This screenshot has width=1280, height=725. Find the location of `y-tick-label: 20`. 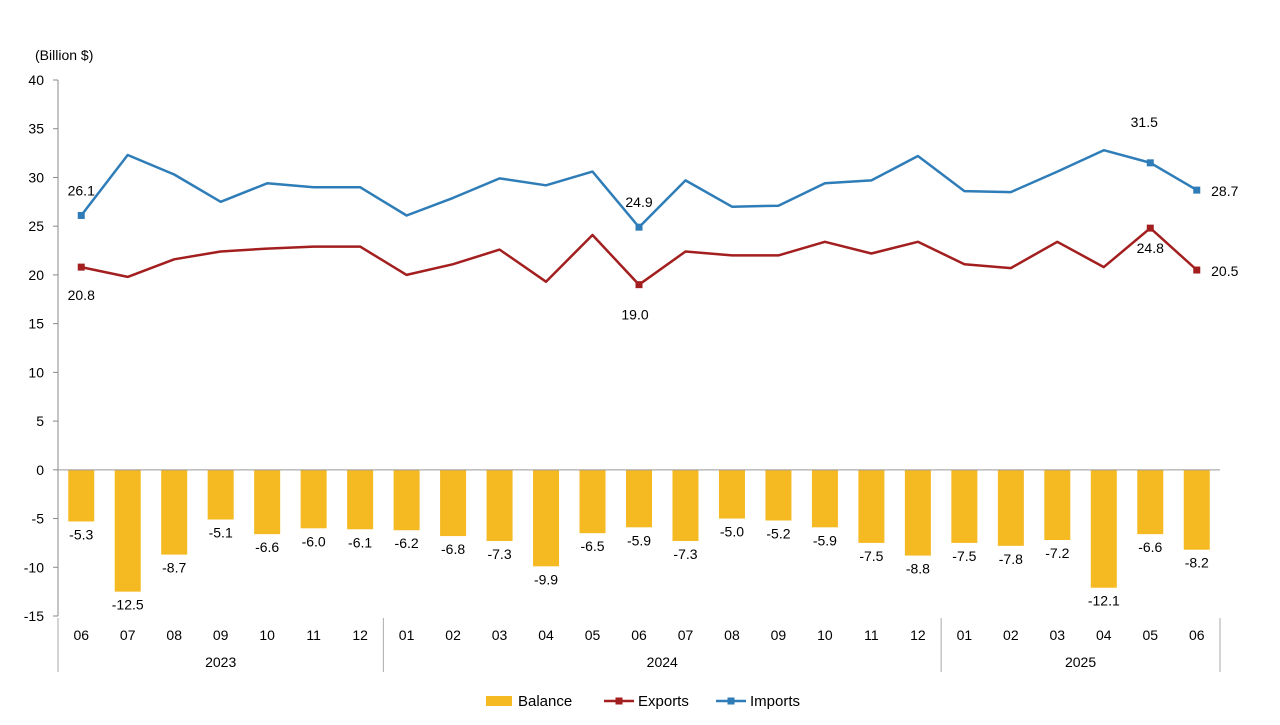

y-tick-label: 20 is located at coordinates (36, 275).